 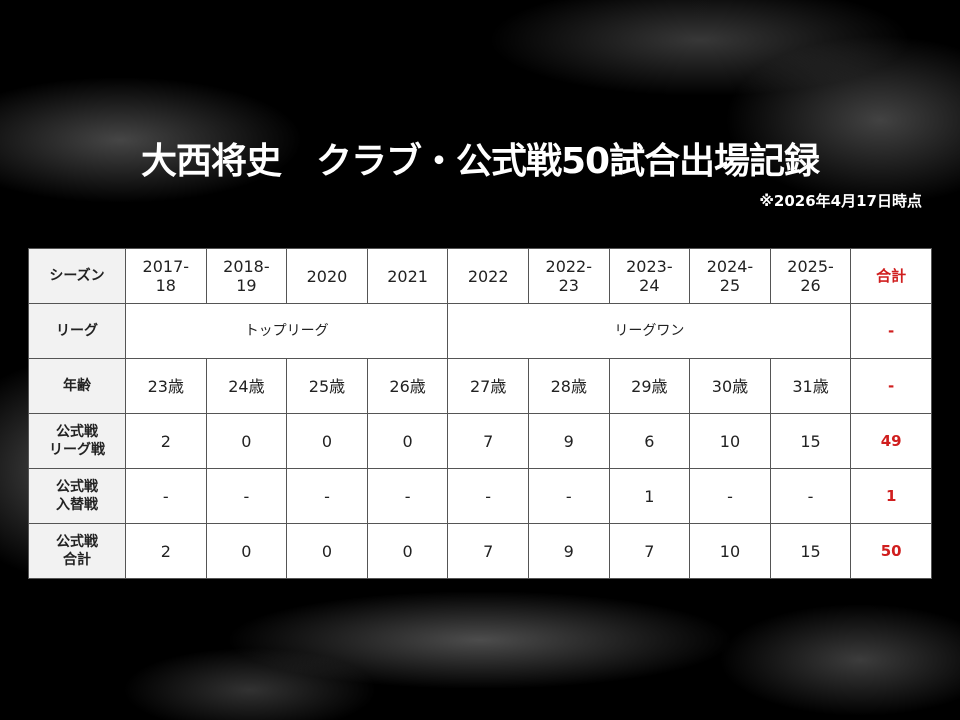 I want to click on age-cell: 25歳, so click(x=327, y=386).